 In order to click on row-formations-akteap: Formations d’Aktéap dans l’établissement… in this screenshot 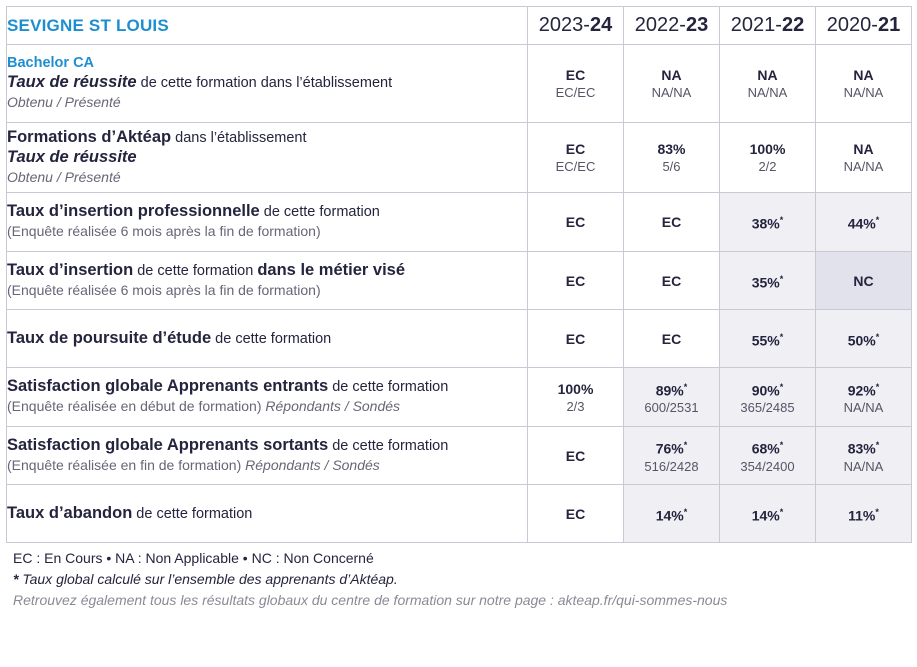, I will do `click(459, 157)`.